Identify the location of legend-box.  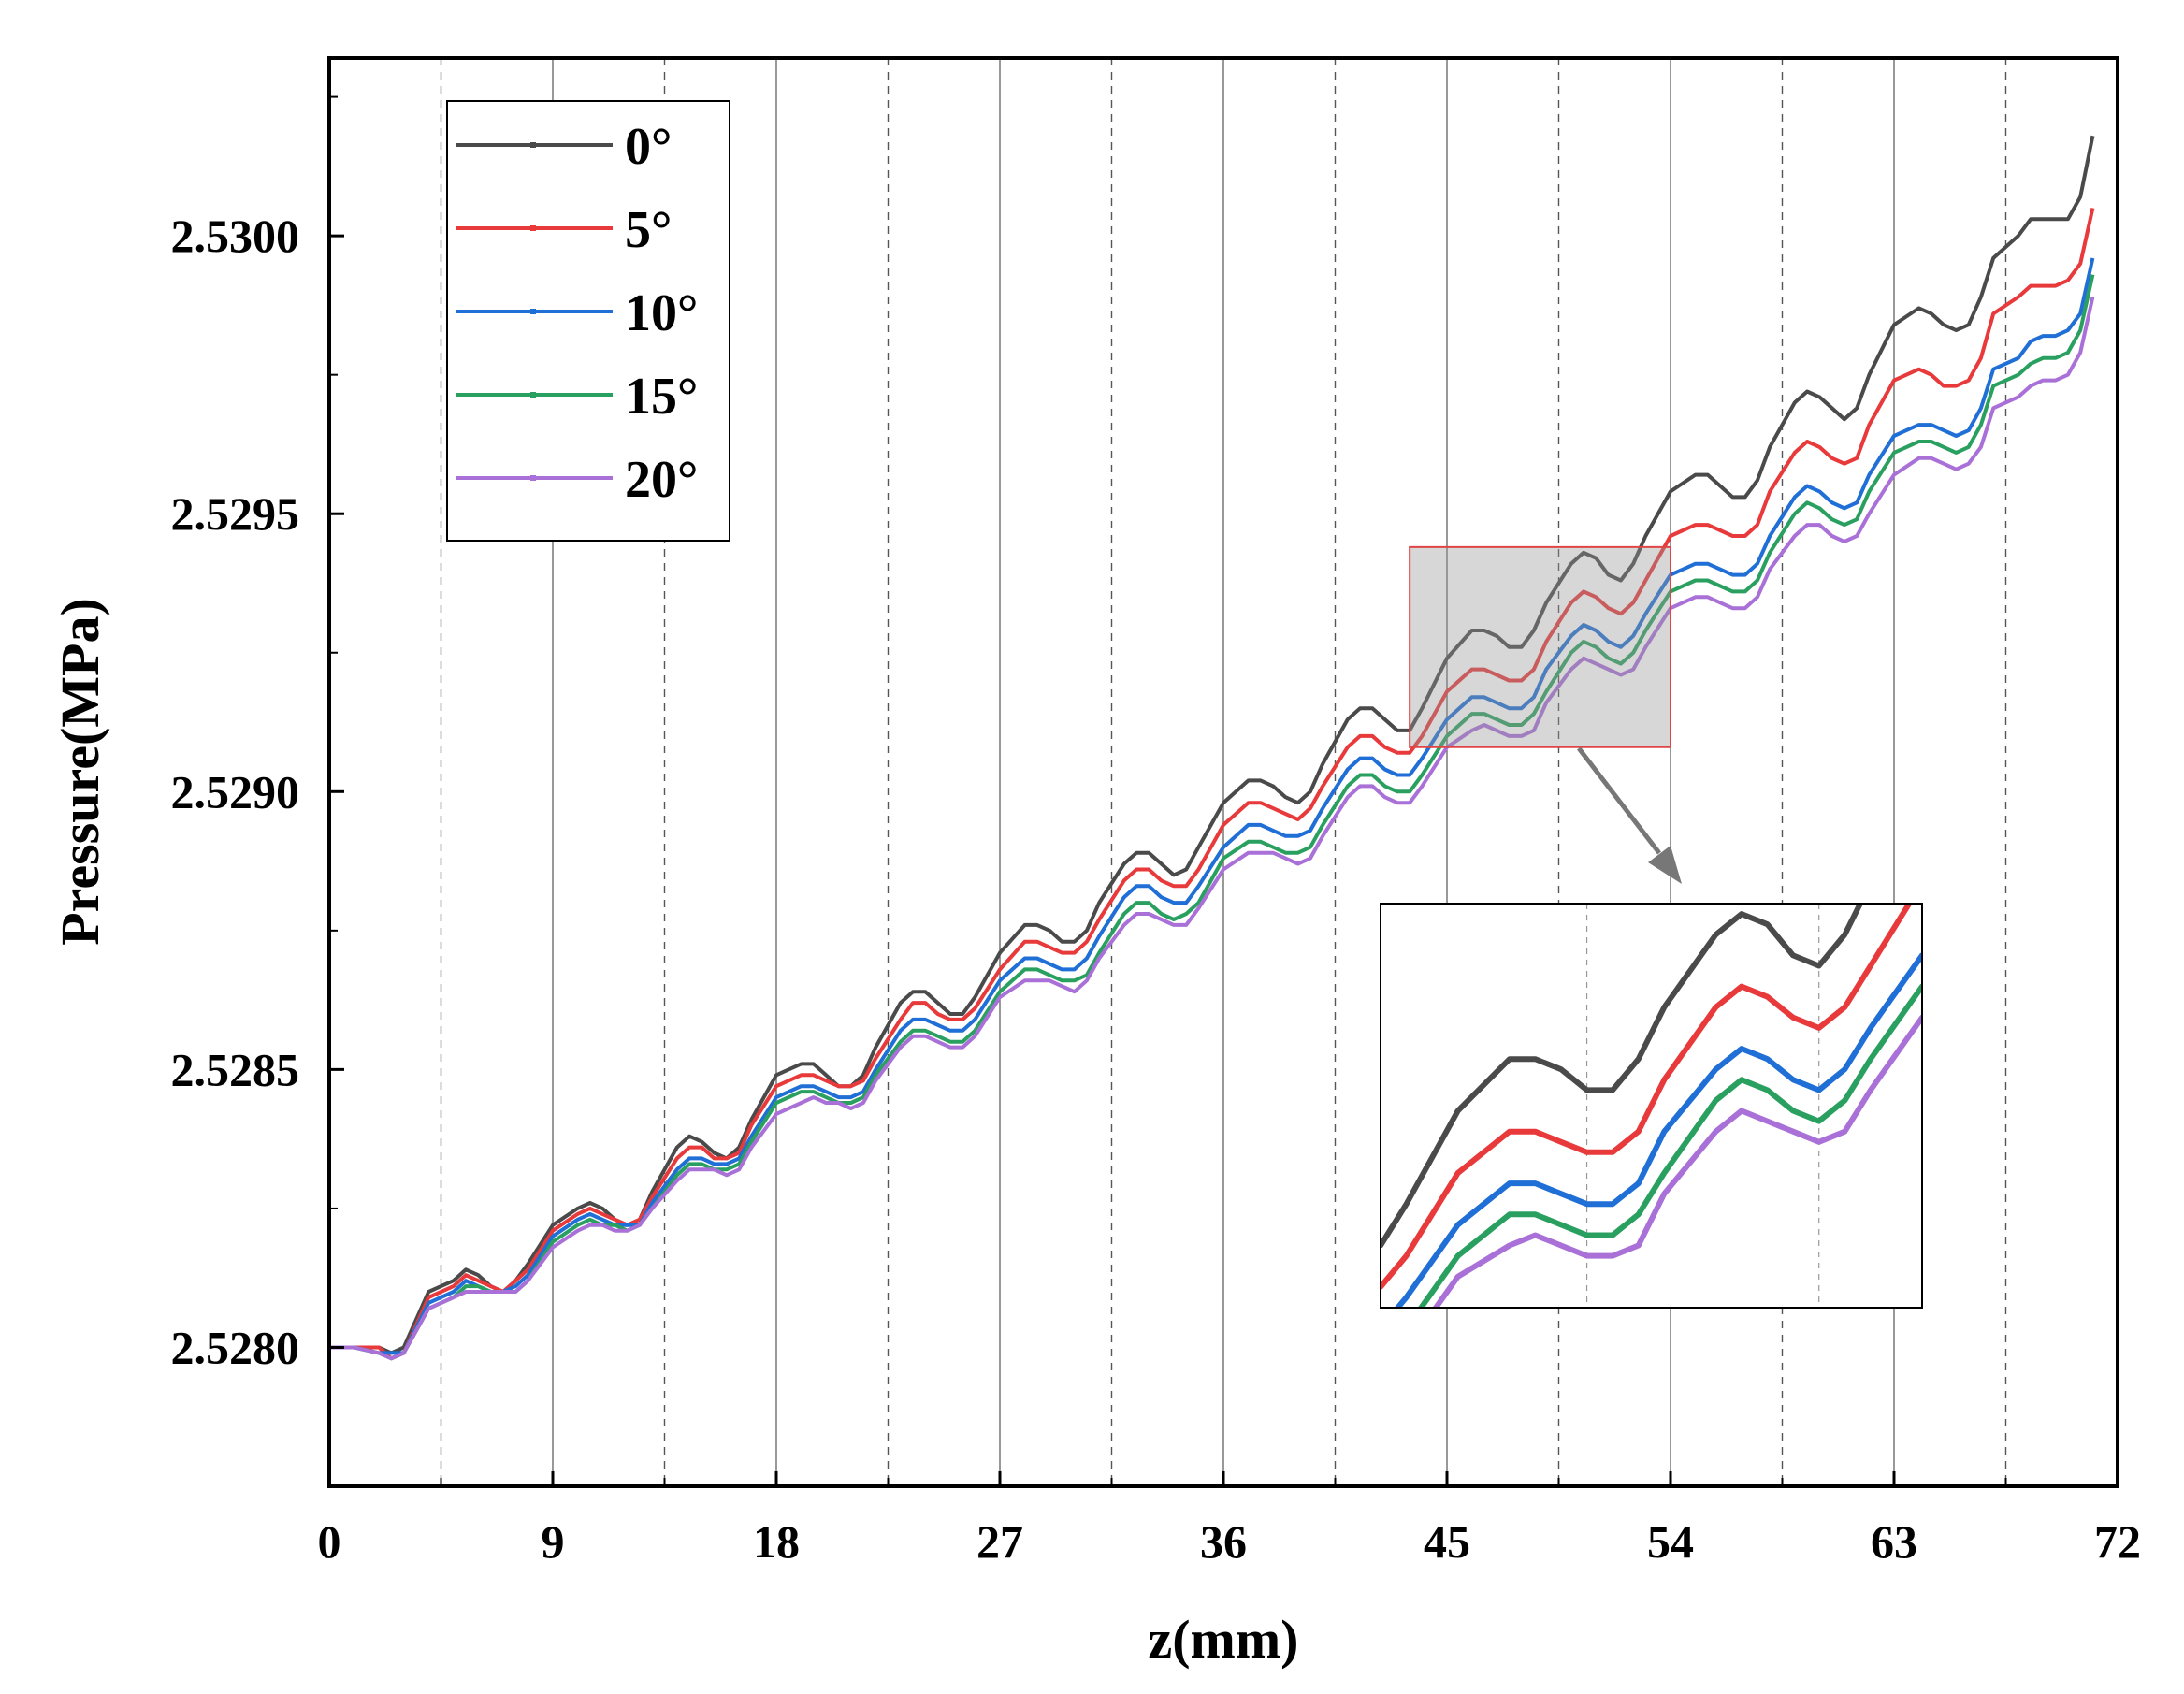
(588, 321).